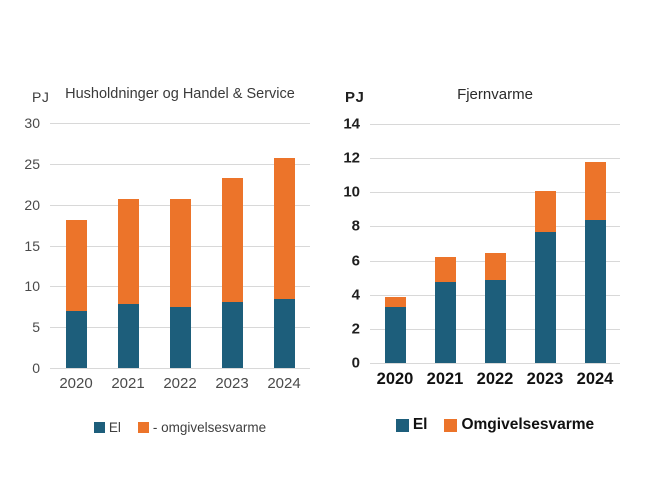 This screenshot has width=650, height=500. Describe the element at coordinates (32, 245) in the screenshot. I see `y-tick-label: 15` at that location.